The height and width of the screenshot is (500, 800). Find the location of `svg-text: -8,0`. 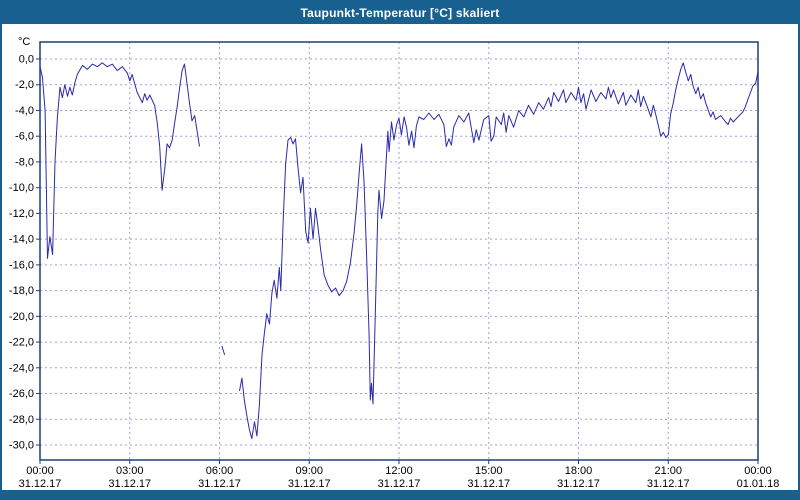

svg-text: -8,0 is located at coordinates (24, 162).